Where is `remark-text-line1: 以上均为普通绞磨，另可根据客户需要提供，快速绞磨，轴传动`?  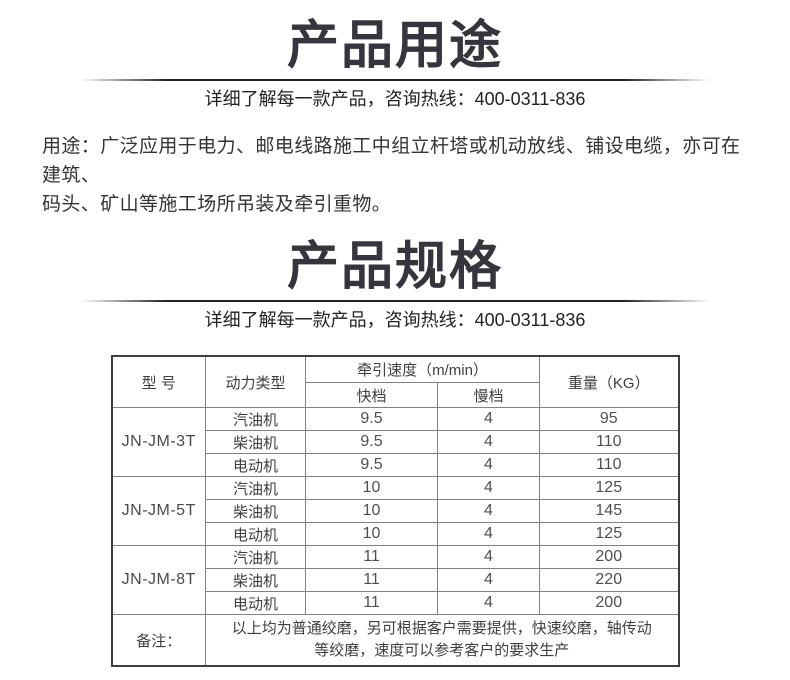 remark-text-line1: 以上均为普通绞磨，另可根据客户需要提供，快速绞磨，轴传动 is located at coordinates (441, 628).